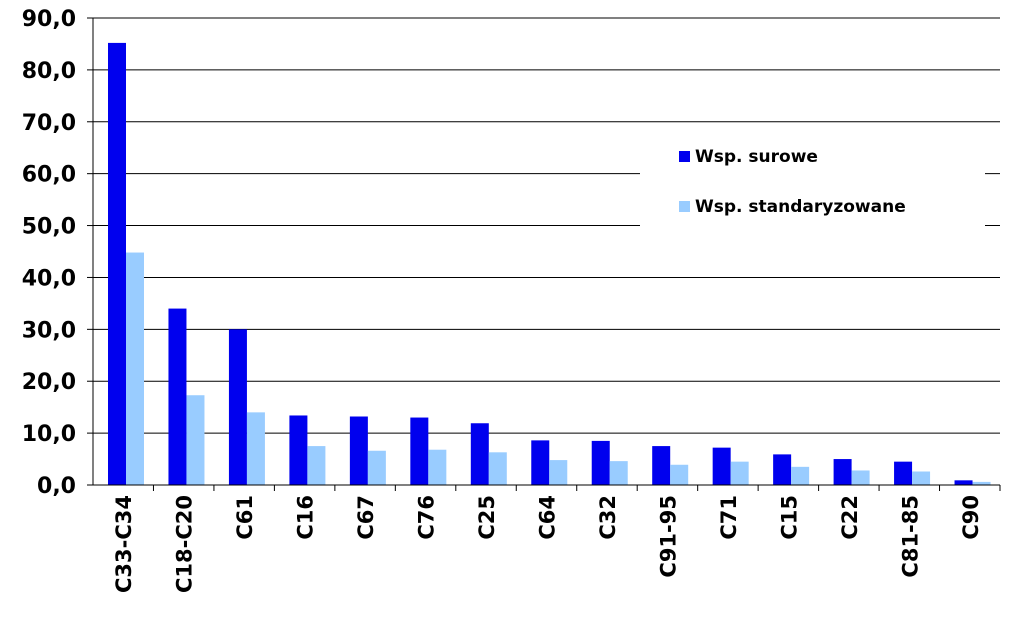 The image size is (1014, 622). I want to click on bar-standardized-c18-c20, so click(195, 440).